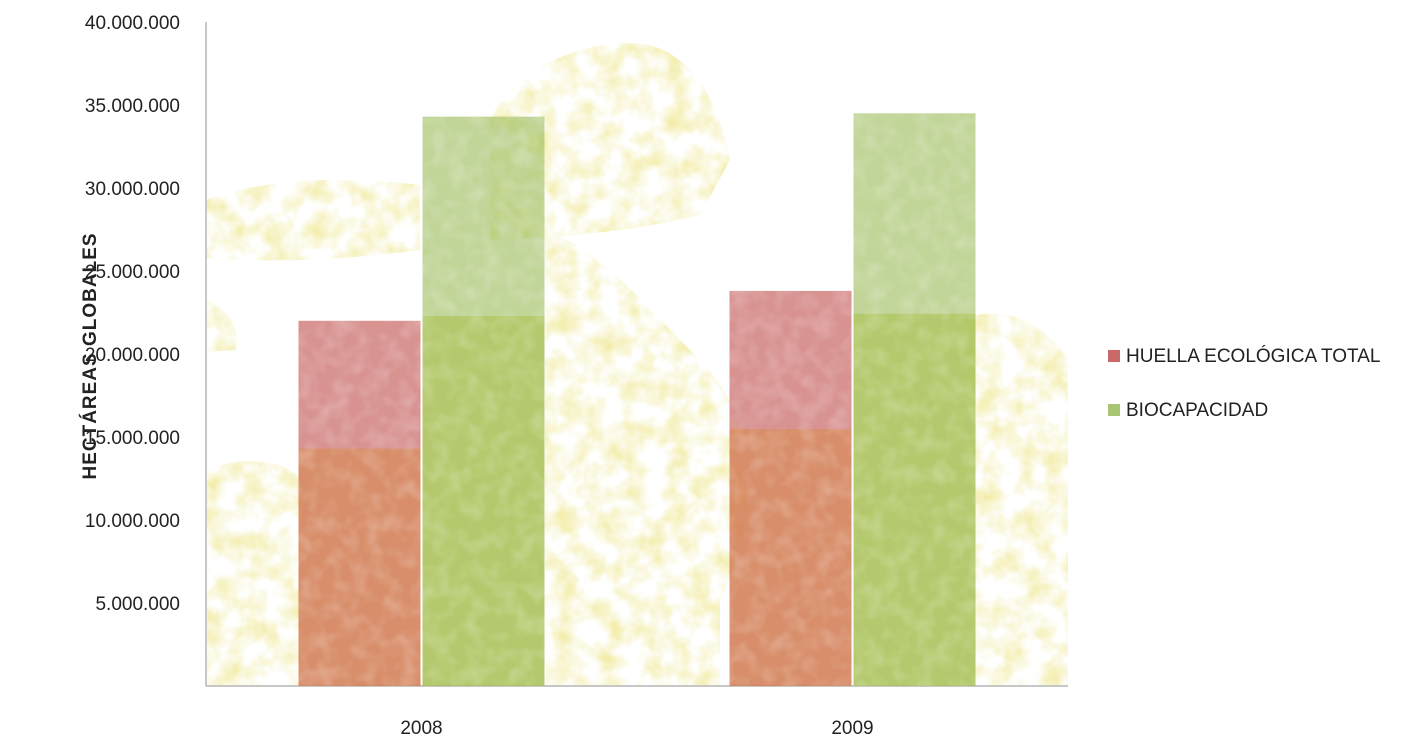  What do you see at coordinates (132, 272) in the screenshot?
I see `y-tick-label: 25.000.000` at bounding box center [132, 272].